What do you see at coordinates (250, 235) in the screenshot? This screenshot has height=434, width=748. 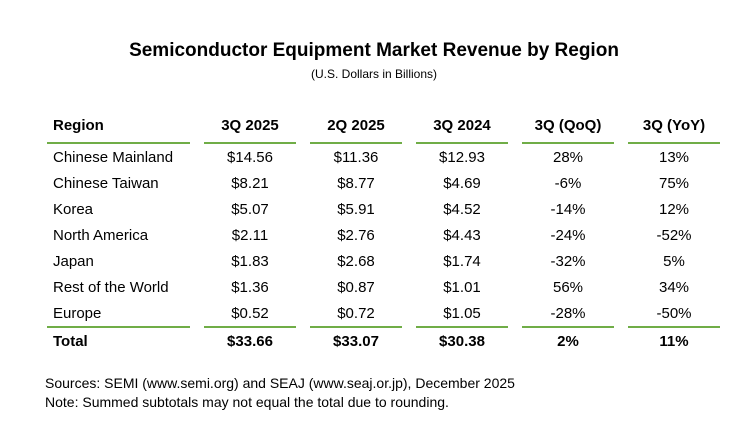 I see `value-cell: $2.11` at bounding box center [250, 235].